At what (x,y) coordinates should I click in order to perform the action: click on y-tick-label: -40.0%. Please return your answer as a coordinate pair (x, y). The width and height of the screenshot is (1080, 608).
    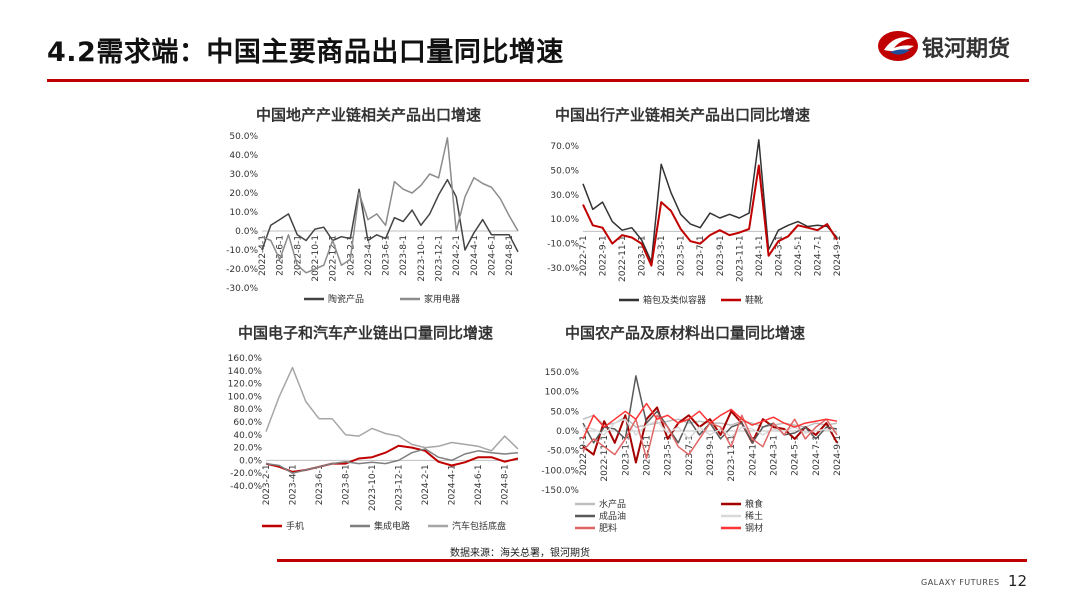
    Looking at the image, I should click on (246, 487).